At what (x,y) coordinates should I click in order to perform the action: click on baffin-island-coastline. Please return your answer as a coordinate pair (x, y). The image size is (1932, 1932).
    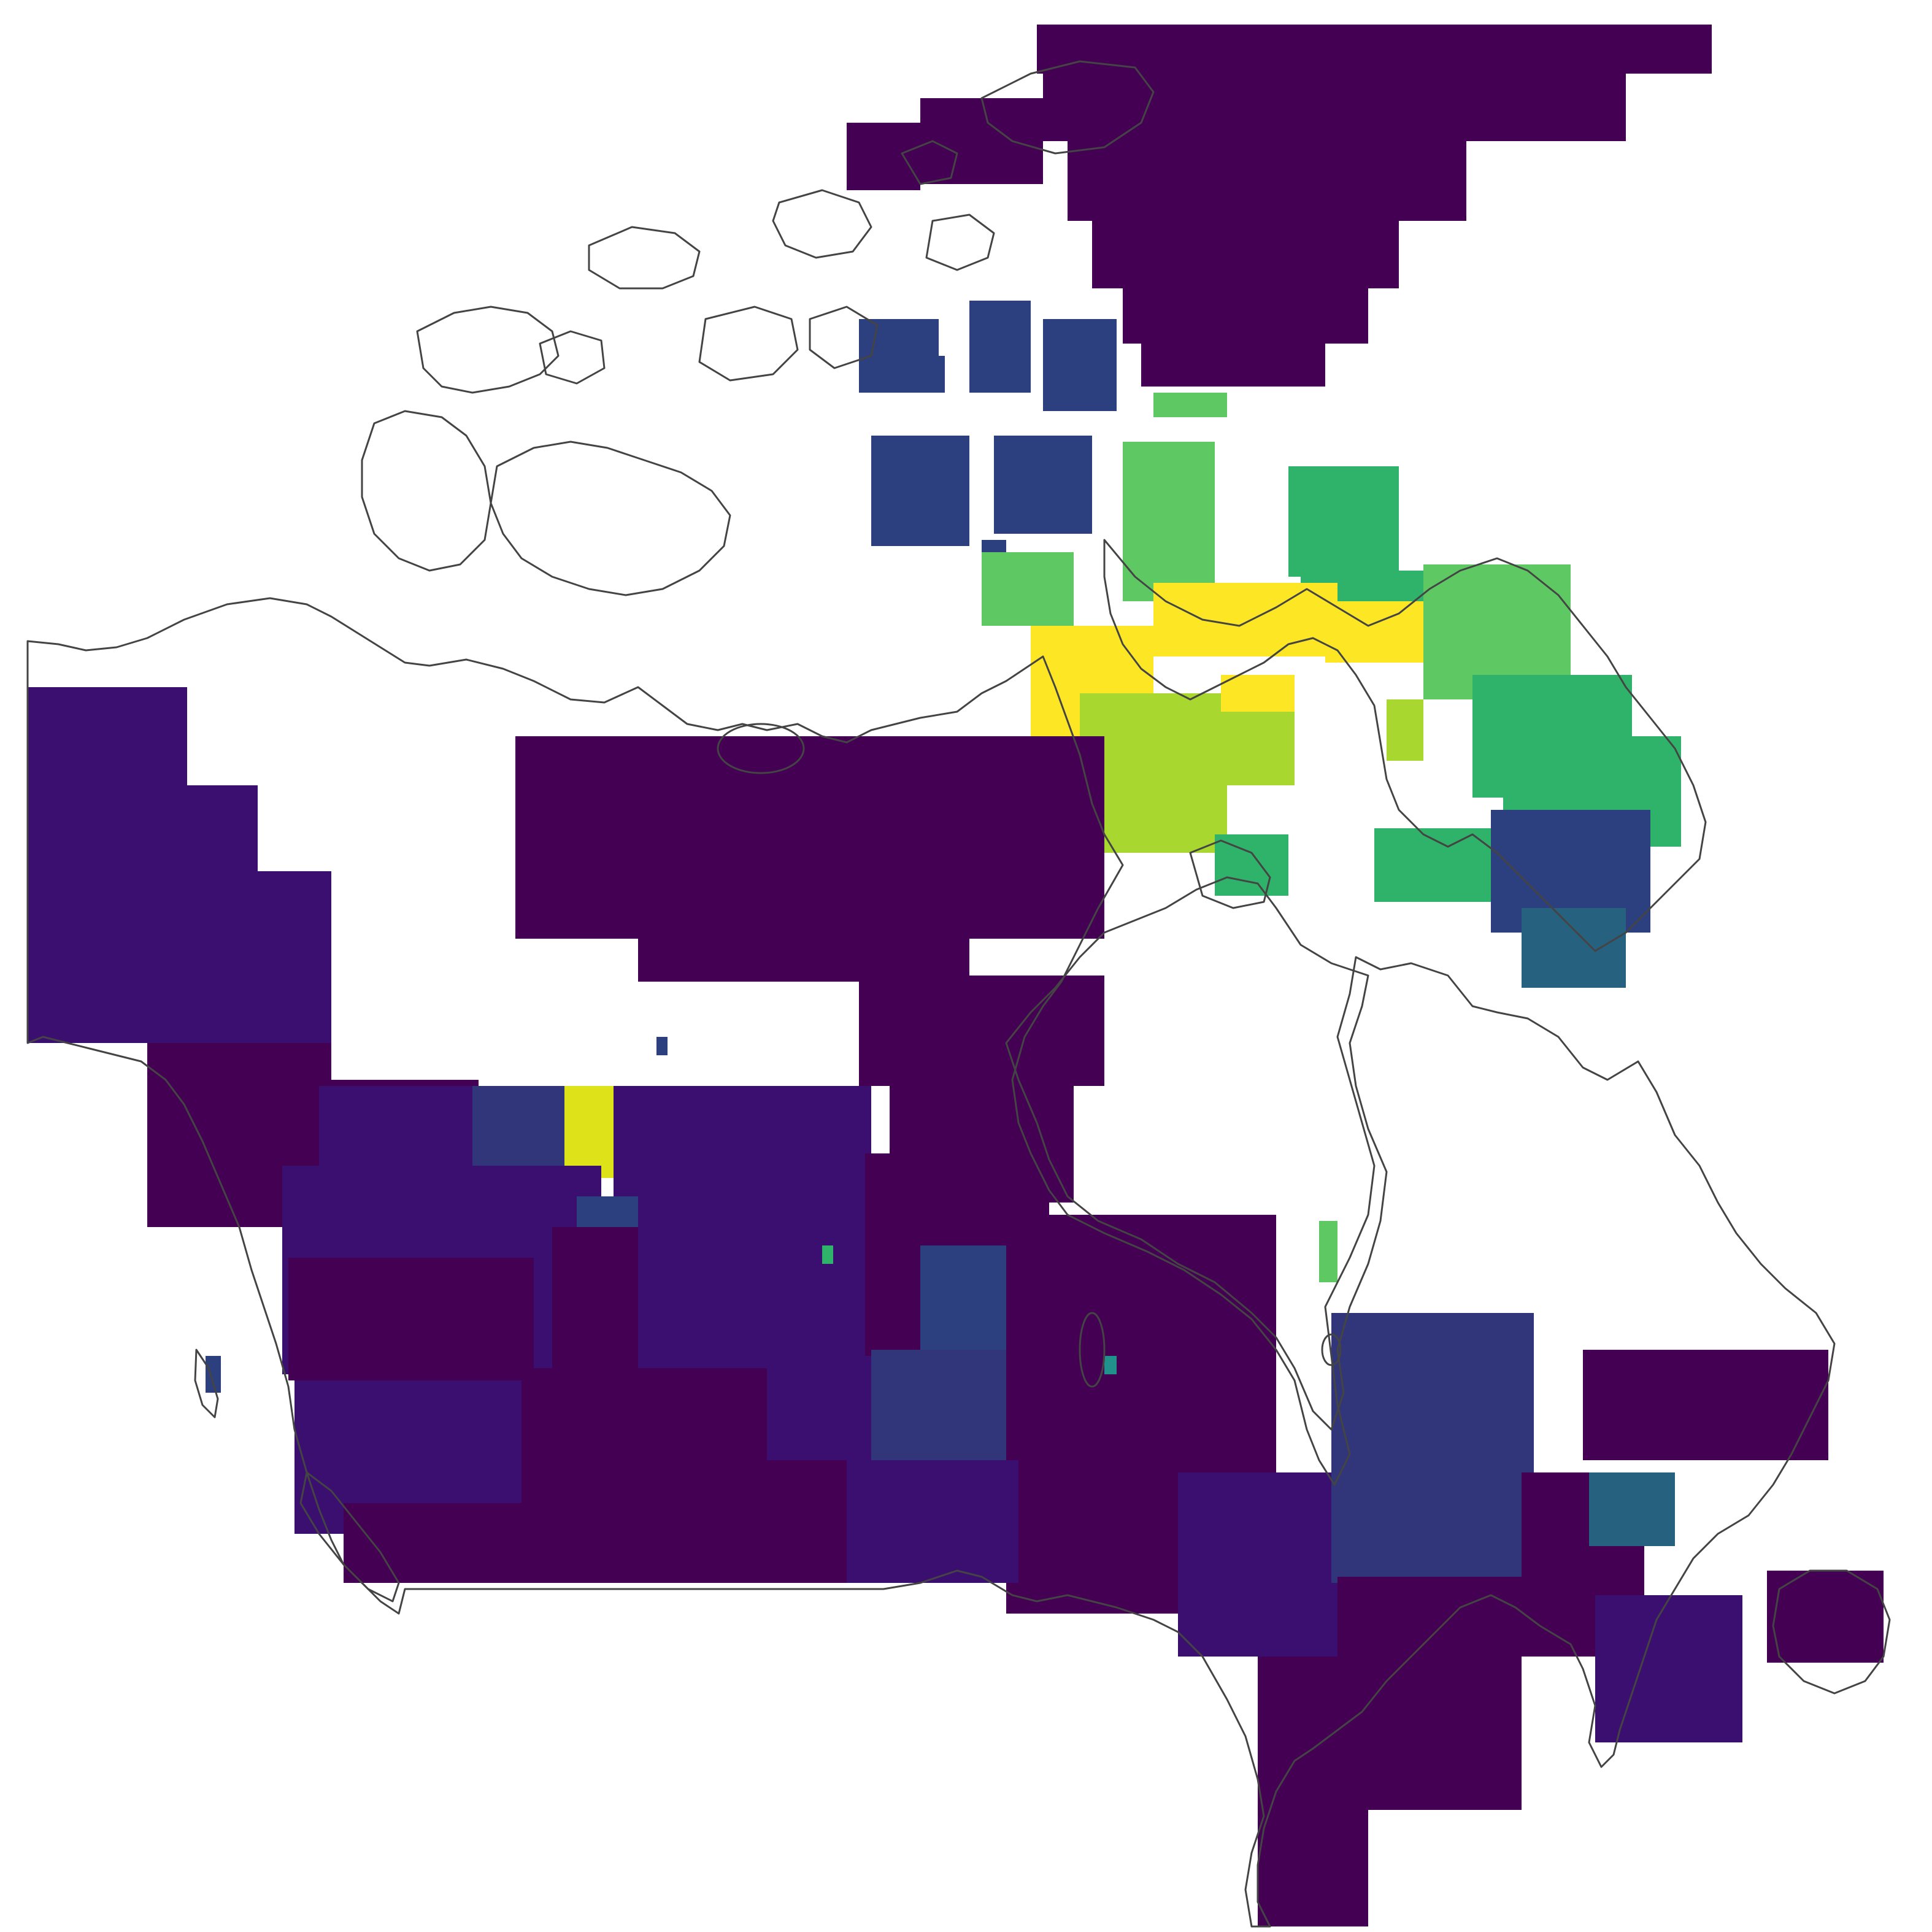
    Looking at the image, I should click on (1405, 745).